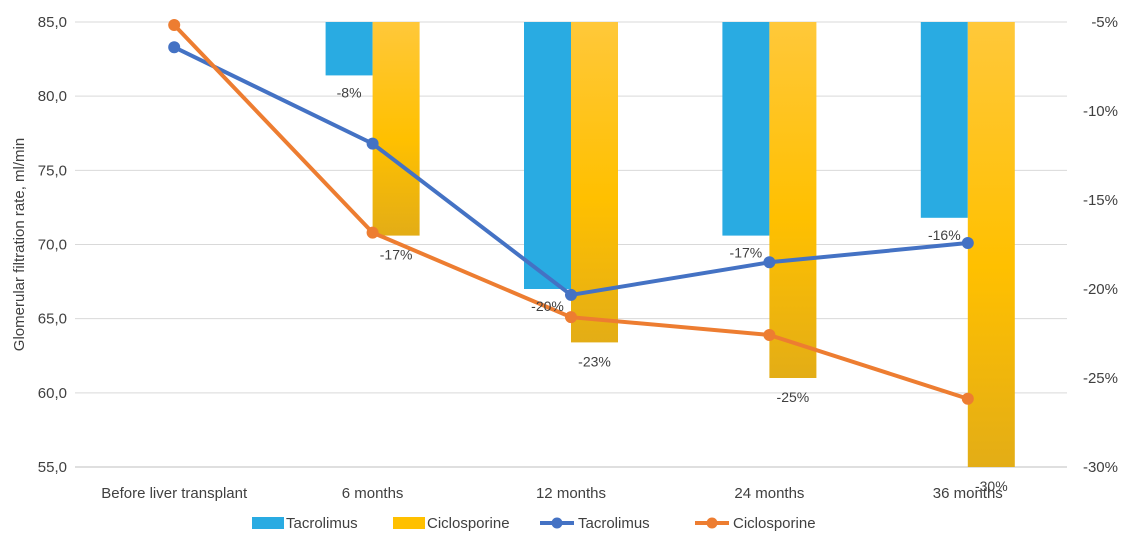 The height and width of the screenshot is (546, 1126). Describe the element at coordinates (1100, 378) in the screenshot. I see `y2-tick-label: -25%` at that location.